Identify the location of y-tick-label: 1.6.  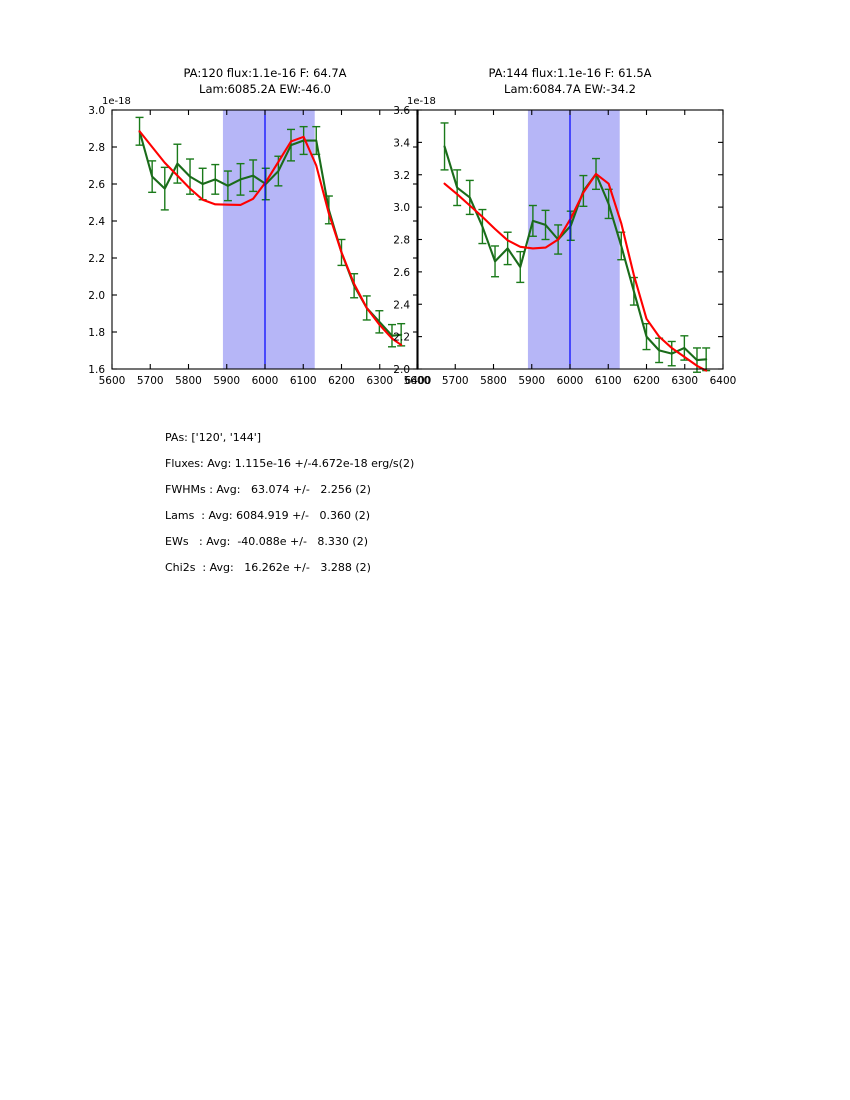
(96, 370).